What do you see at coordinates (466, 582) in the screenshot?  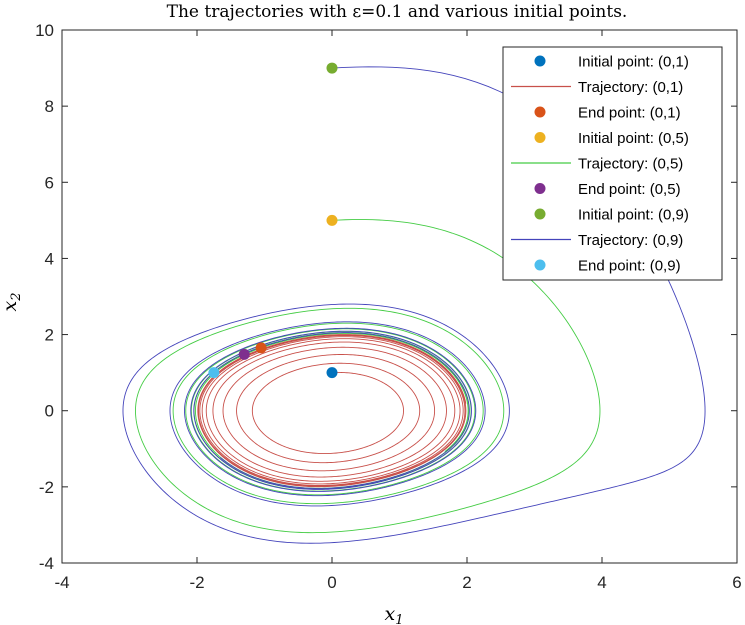 I see `x-tick-label: 2` at bounding box center [466, 582].